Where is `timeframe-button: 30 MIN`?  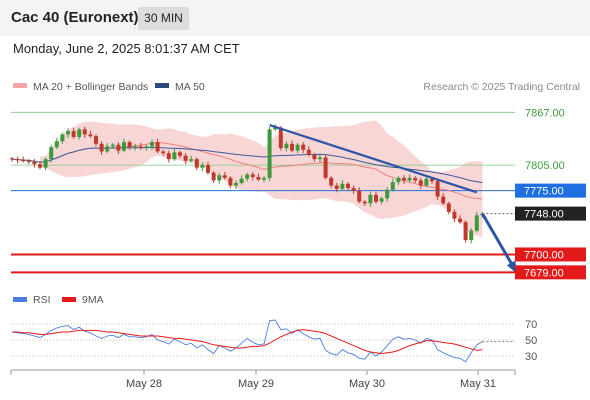 timeframe-button: 30 MIN is located at coordinates (163, 18).